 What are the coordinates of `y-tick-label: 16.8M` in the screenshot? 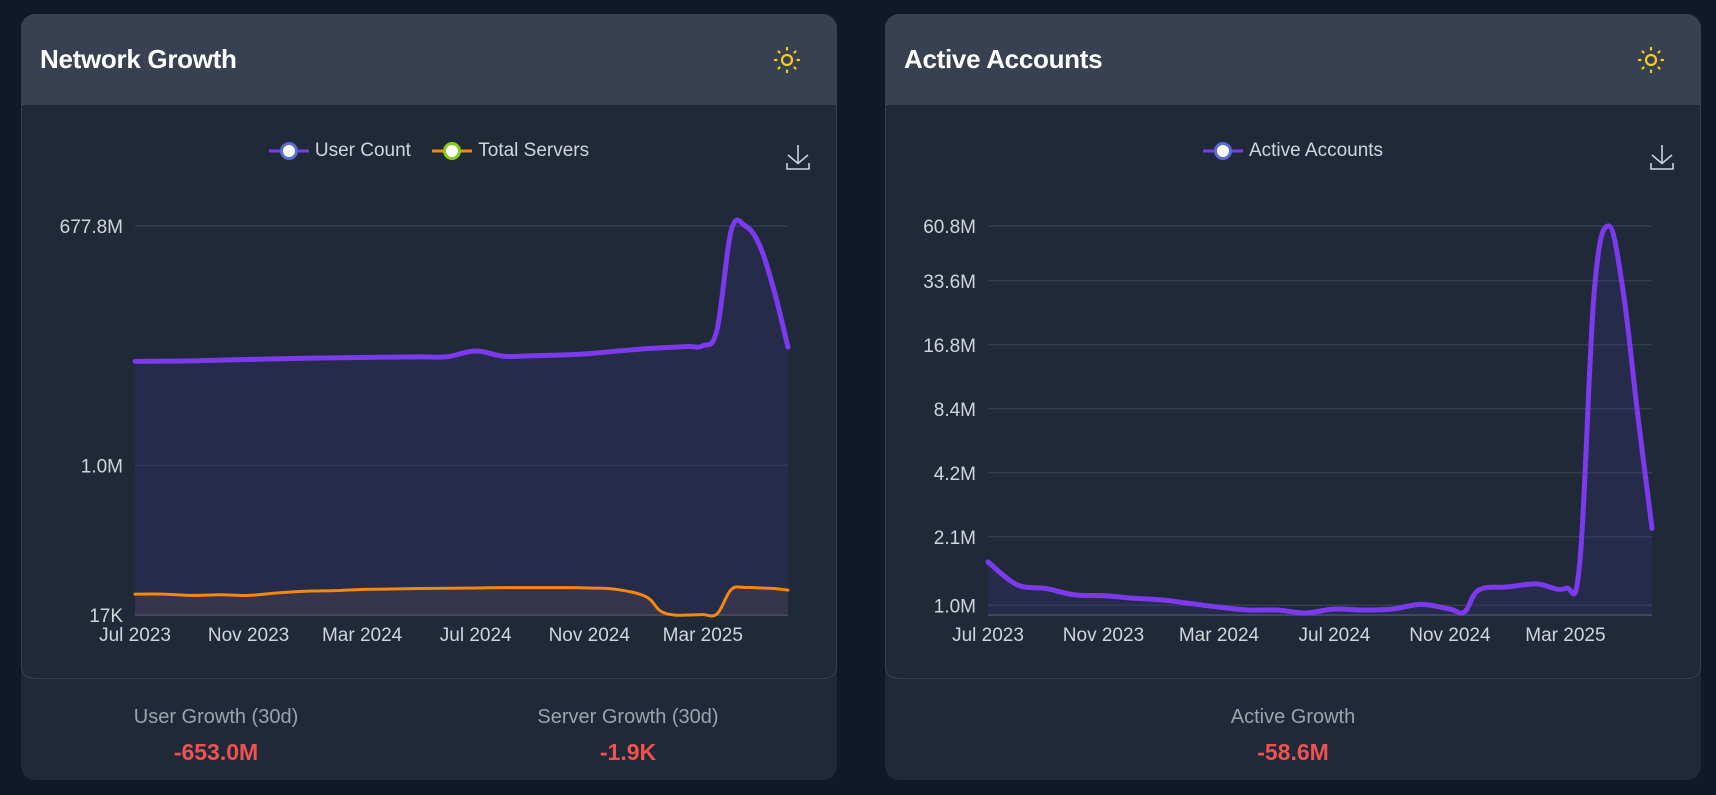 It's located at (949, 346).